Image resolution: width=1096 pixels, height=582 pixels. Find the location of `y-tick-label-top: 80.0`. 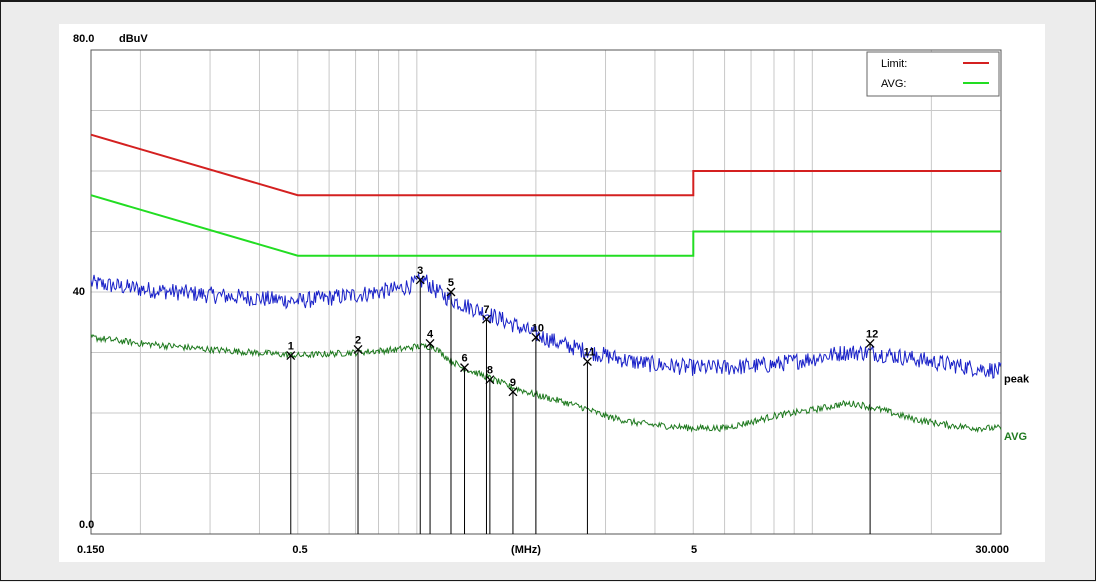

y-tick-label-top: 80.0 is located at coordinates (83, 39).